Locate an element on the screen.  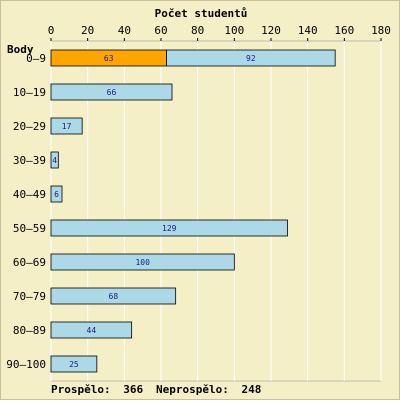
category-label: 60–69 is located at coordinates (29, 262).